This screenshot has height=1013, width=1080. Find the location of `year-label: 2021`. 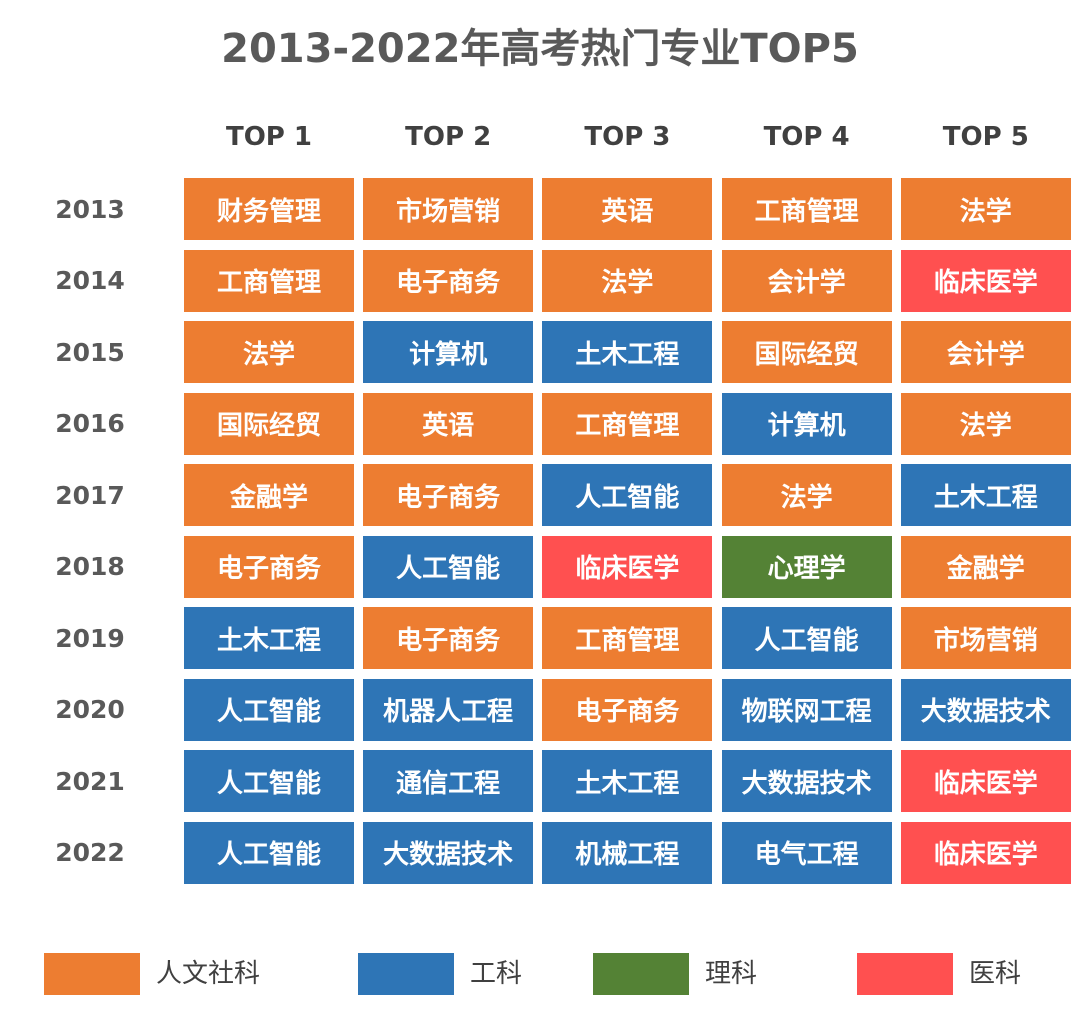

year-label: 2021 is located at coordinates (90, 781).